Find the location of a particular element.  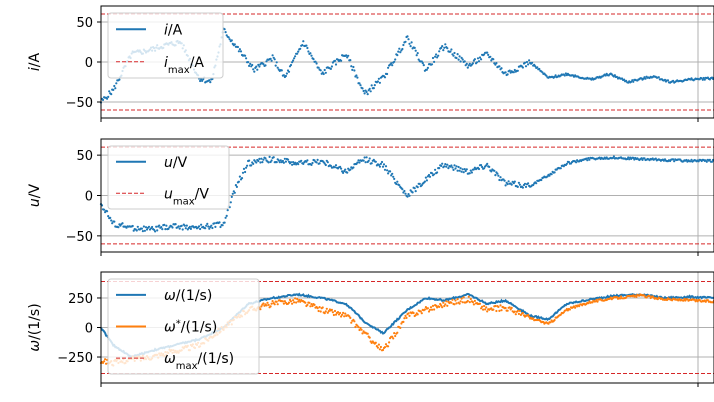

ytick-label: 0 is located at coordinates (89, 63).